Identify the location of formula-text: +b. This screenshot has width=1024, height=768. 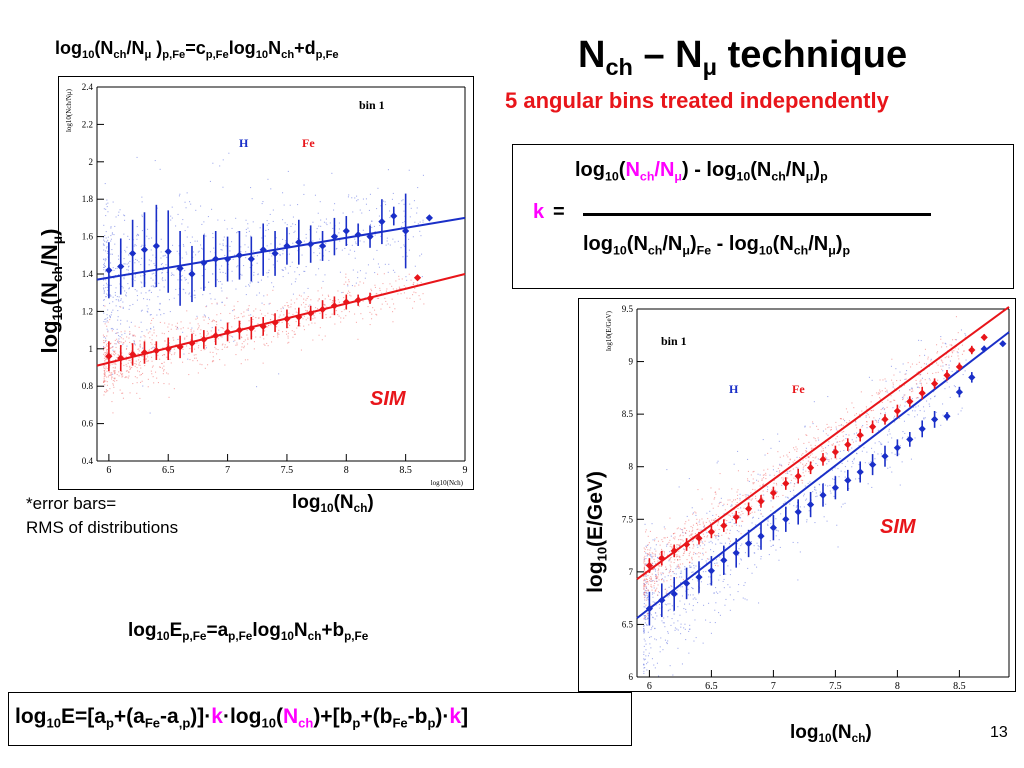
(333, 630).